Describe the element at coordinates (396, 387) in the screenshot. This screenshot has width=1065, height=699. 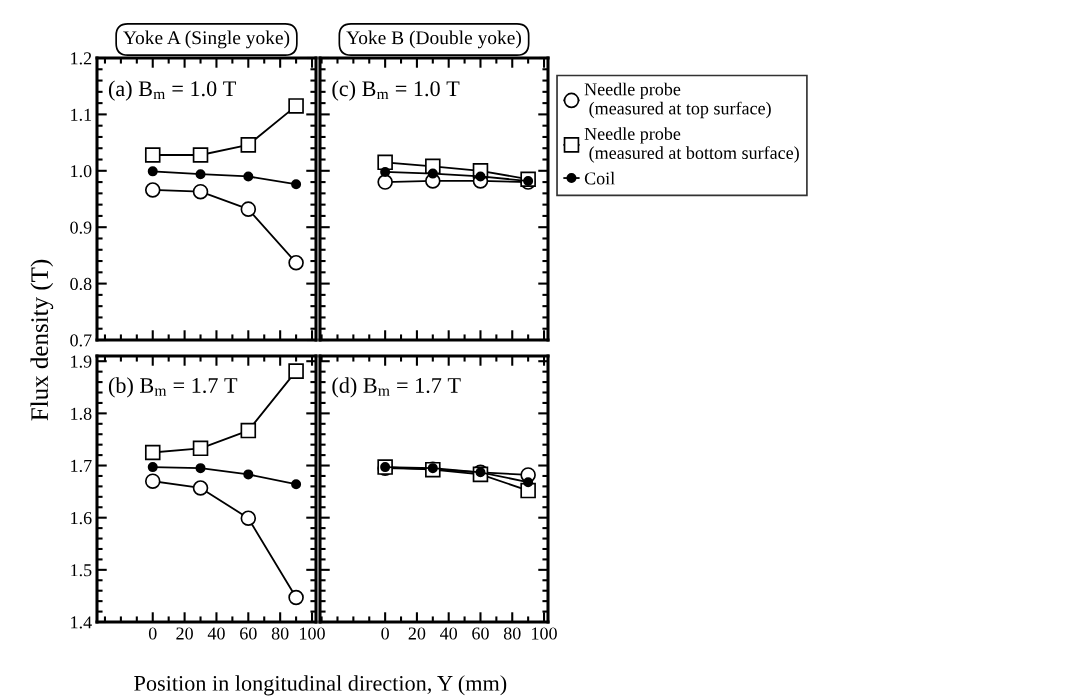
I see `annotation: (d) B$_{m}$ = 1.7 T` at that location.